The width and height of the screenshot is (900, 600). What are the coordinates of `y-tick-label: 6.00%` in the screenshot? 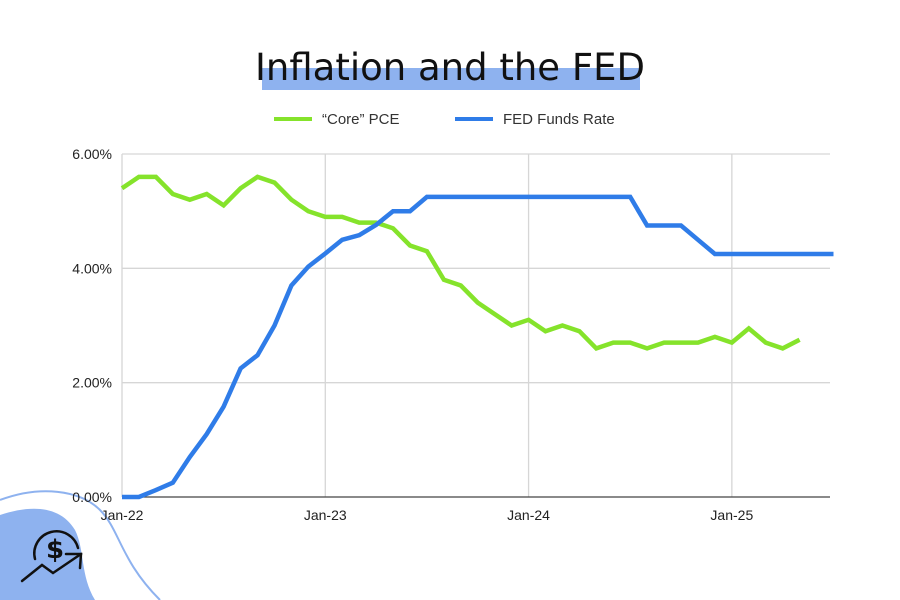 It's located at (92, 154).